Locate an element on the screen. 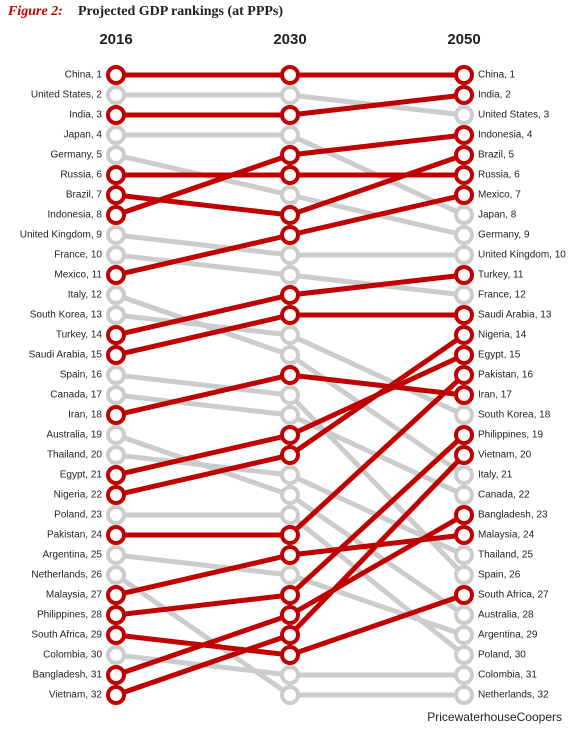 The image size is (570, 735). column-header: 2016 is located at coordinates (115, 39).